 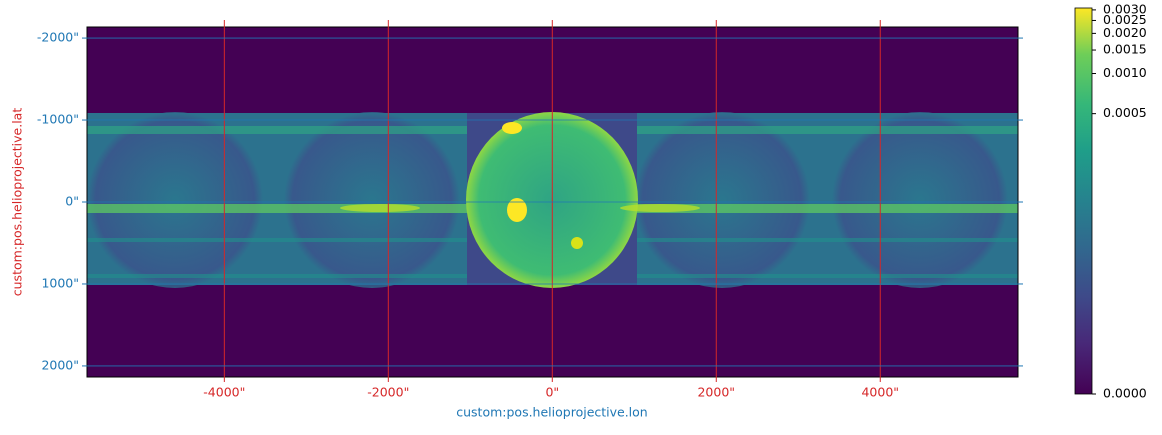 What do you see at coordinates (1125, 112) in the screenshot?
I see `colorbar-tick-label: 0.0005` at bounding box center [1125, 112].